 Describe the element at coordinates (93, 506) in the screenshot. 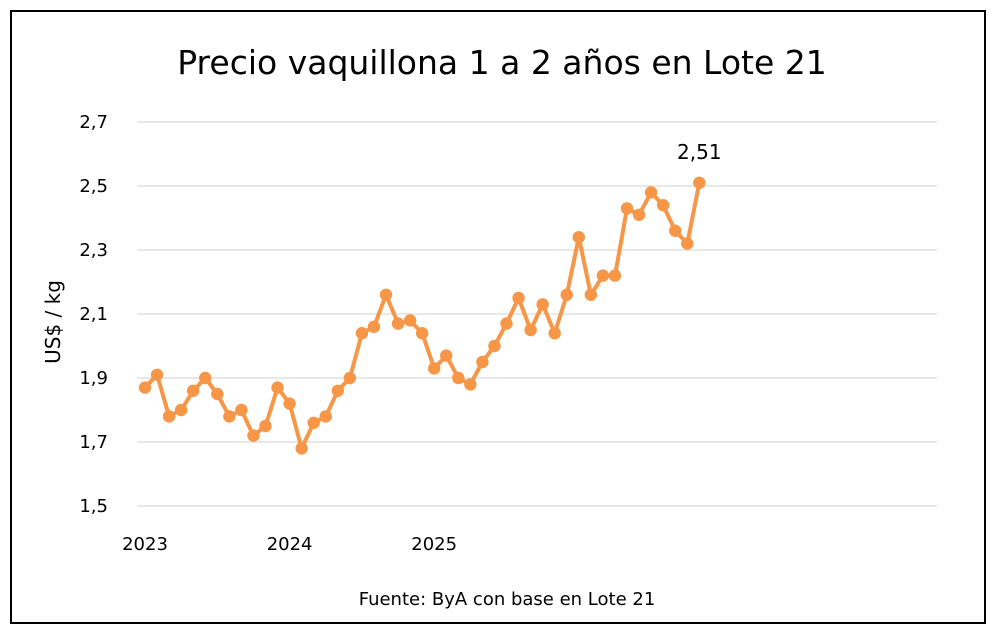

I see `y-tick-label: 1,5` at that location.